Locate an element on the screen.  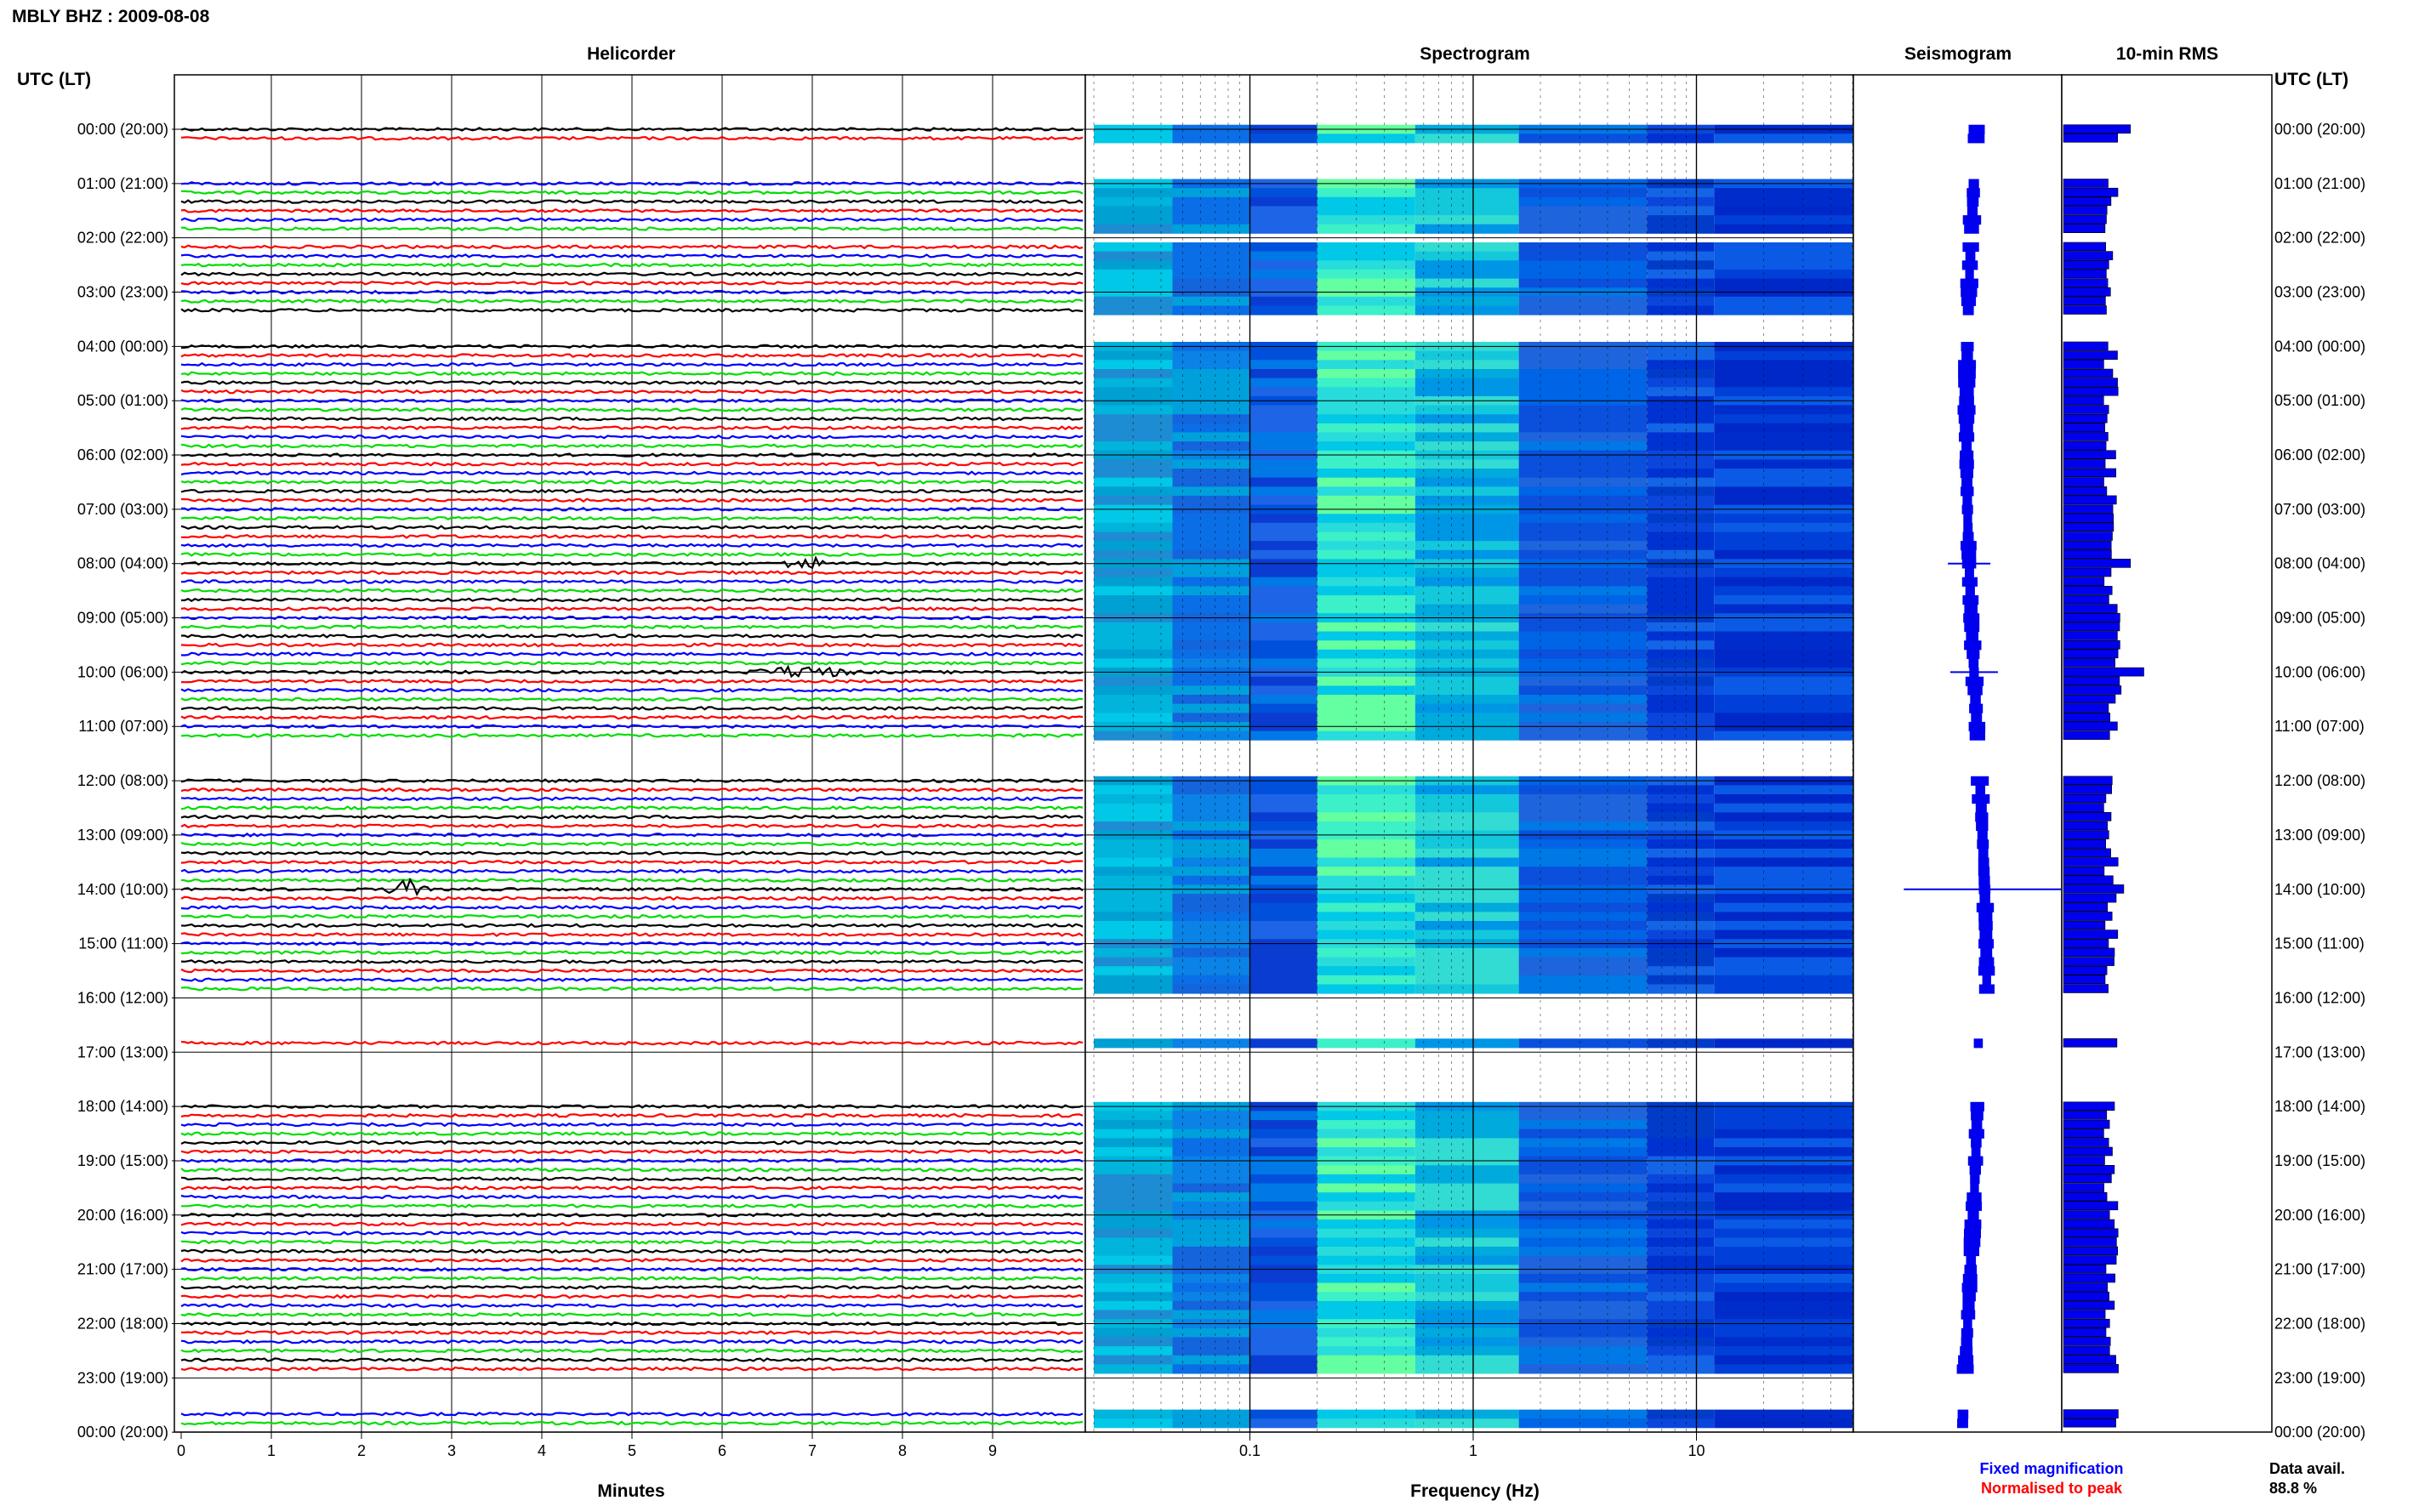
time-label-left: 22:00 (18:00) is located at coordinates (122, 1323).